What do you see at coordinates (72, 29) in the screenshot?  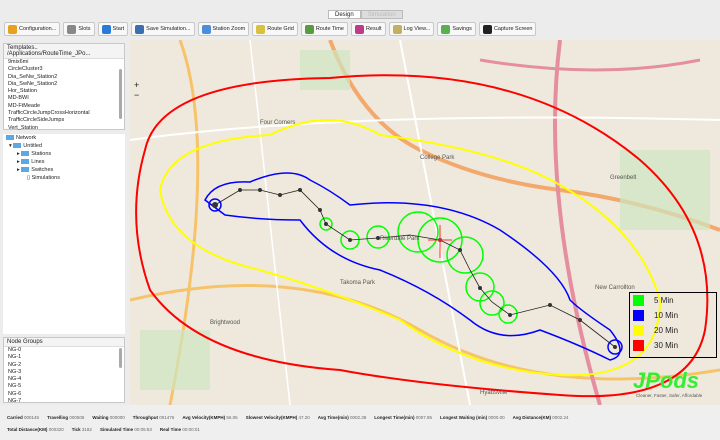 I see `slots-icon` at bounding box center [72, 29].